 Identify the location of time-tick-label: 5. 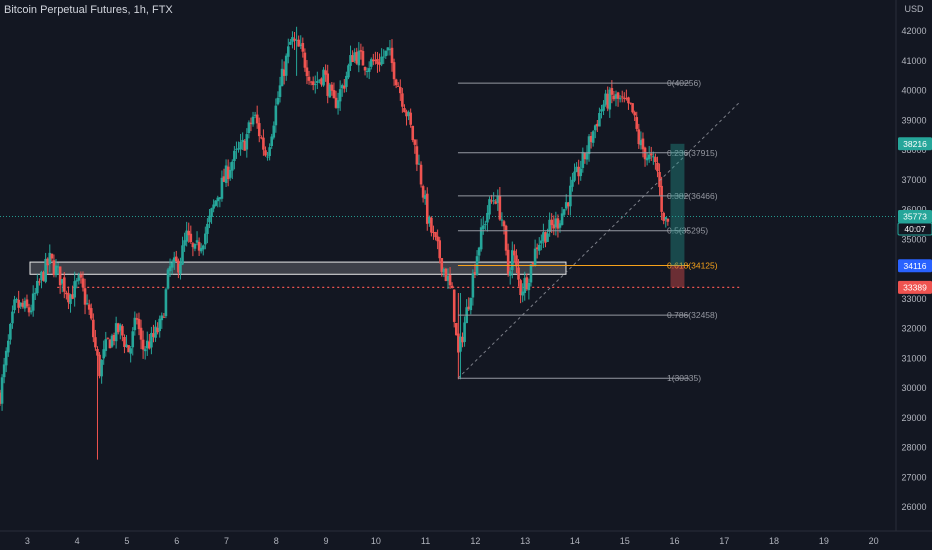
(126, 541).